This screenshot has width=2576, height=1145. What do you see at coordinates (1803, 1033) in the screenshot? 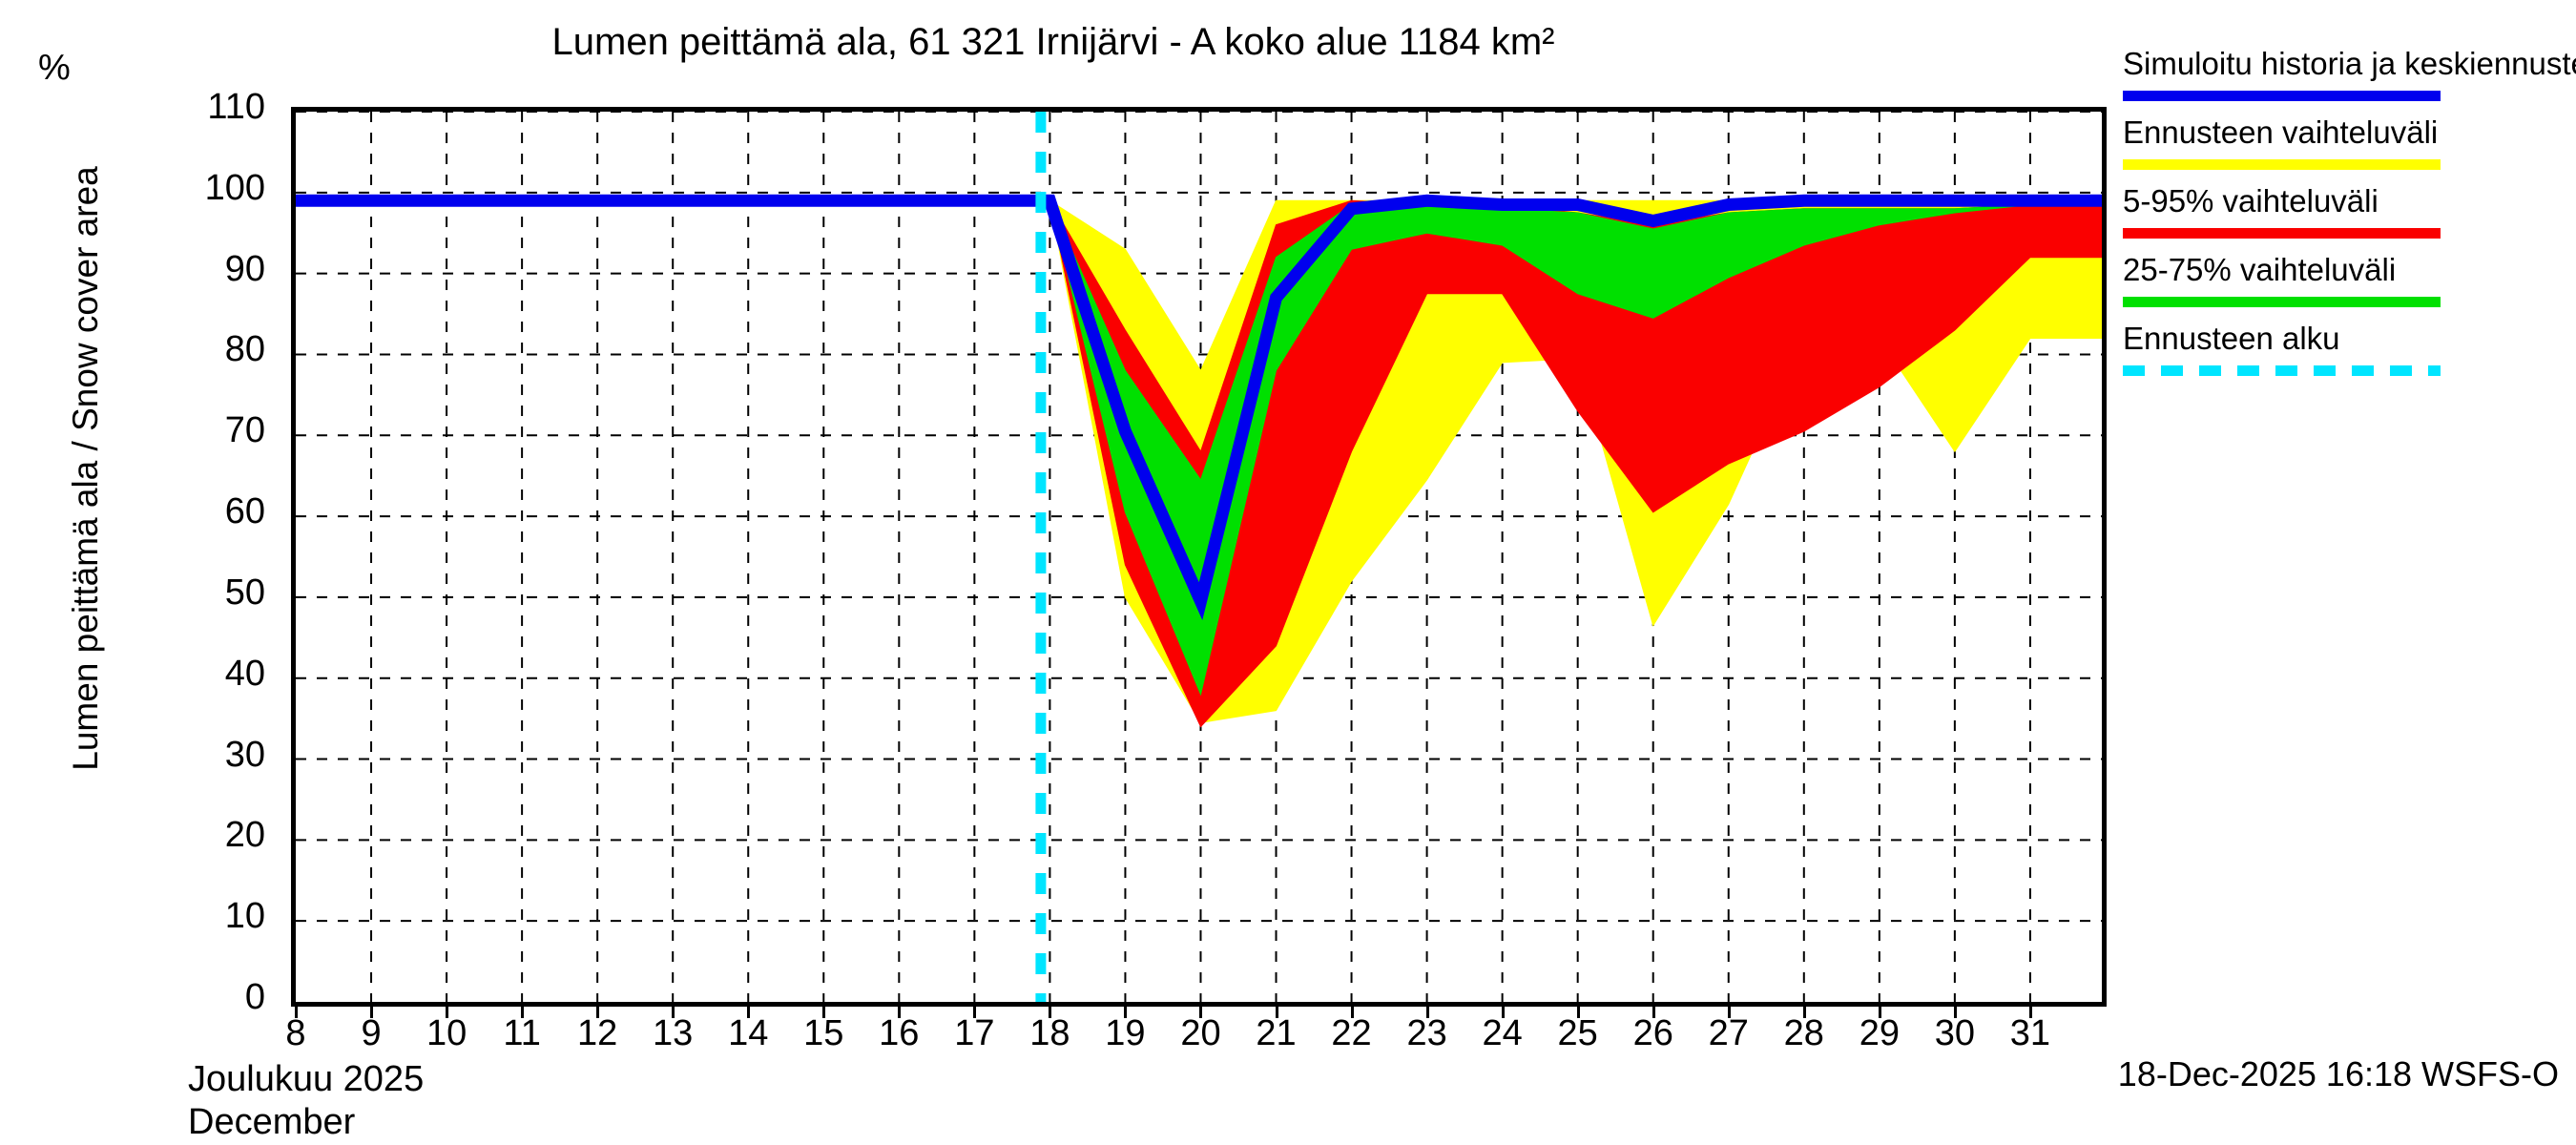
I see `x-tick-label: 28` at bounding box center [1803, 1033].